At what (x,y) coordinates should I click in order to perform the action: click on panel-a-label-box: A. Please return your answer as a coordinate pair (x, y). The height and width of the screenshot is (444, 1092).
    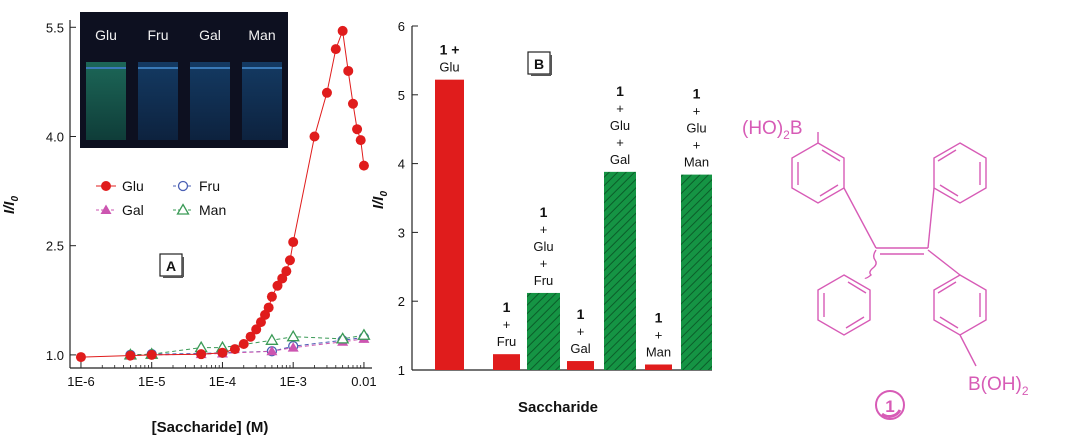
    Looking at the image, I should click on (171, 265).